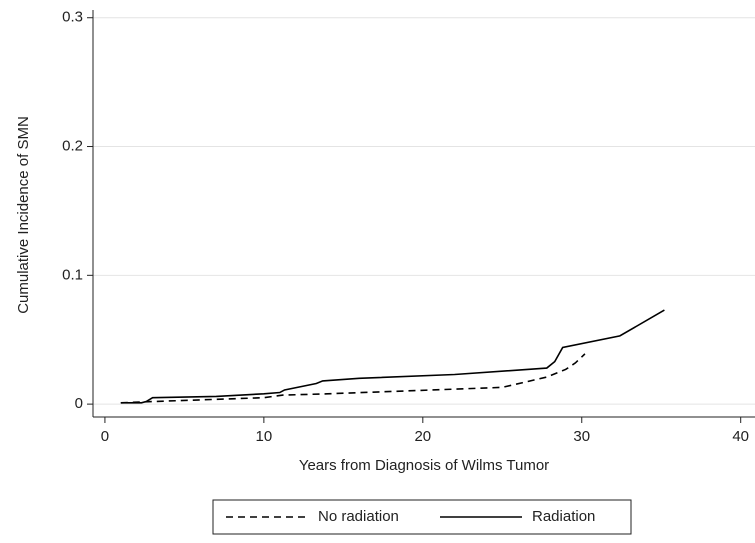  I want to click on y-tick-label: 0.3, so click(72, 17).